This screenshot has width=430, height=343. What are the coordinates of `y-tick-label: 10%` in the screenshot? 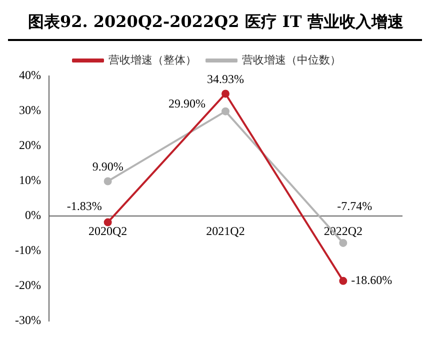 It's located at (29, 180).